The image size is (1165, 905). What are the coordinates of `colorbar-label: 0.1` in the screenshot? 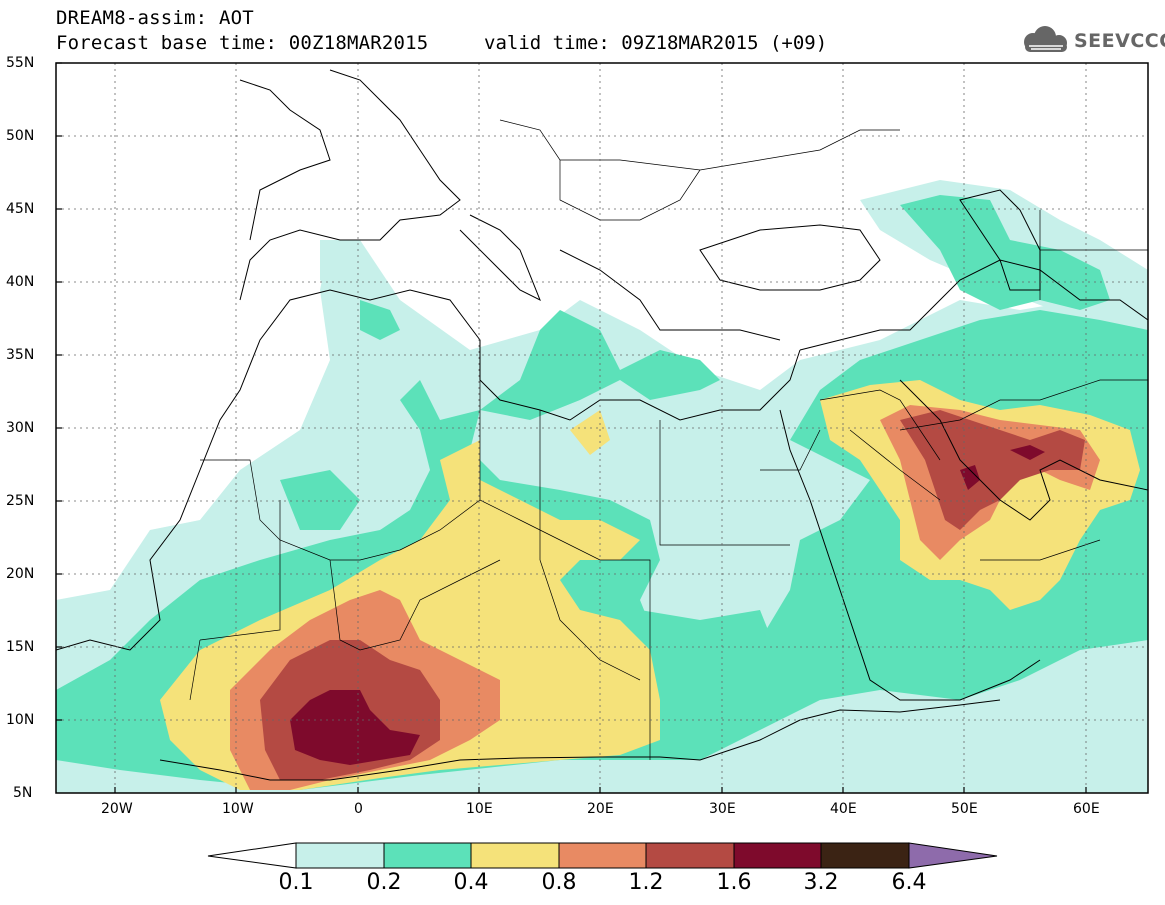 It's located at (296, 882).